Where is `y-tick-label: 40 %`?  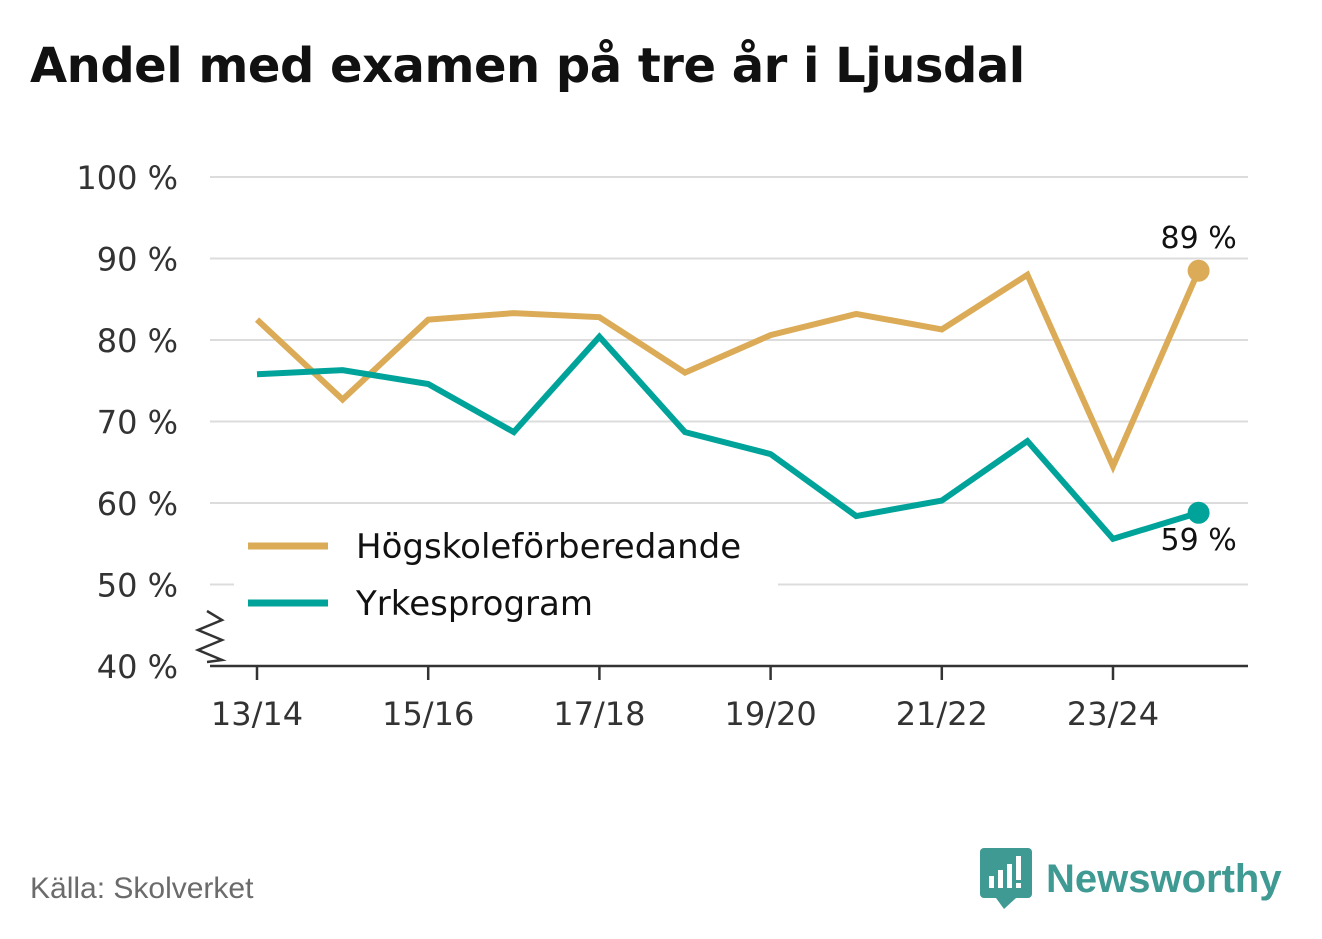
y-tick-label: 40 % is located at coordinates (137, 667).